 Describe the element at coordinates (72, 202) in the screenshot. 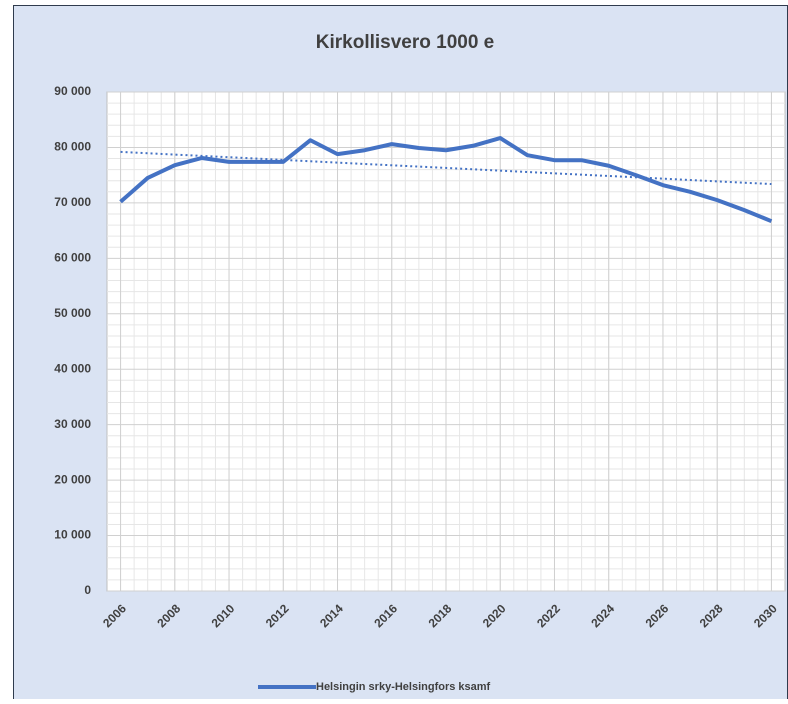

I see `y-tick-label: 70 000` at that location.